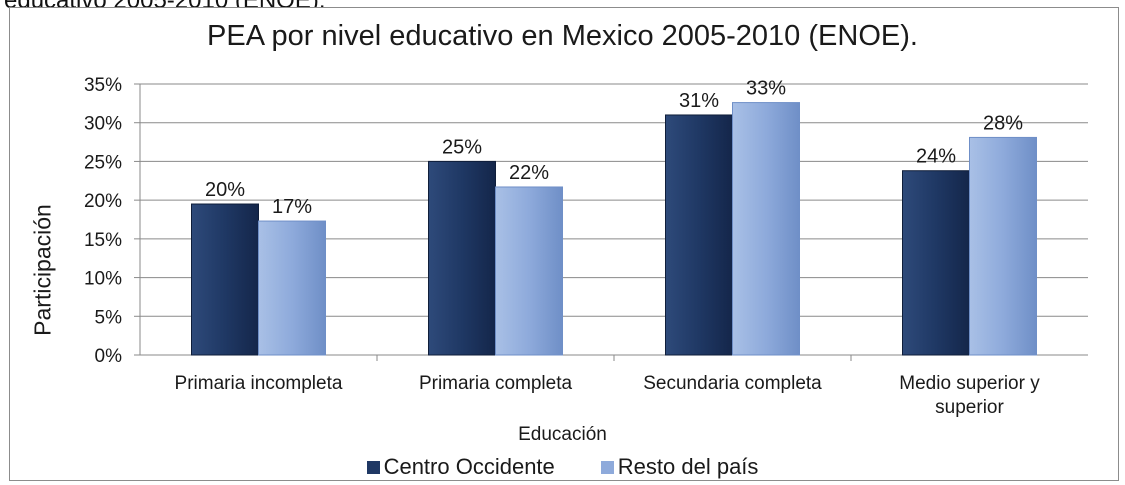 This screenshot has height=485, width=1125. What do you see at coordinates (766, 89) in the screenshot?
I see `data-label: 33%` at bounding box center [766, 89].